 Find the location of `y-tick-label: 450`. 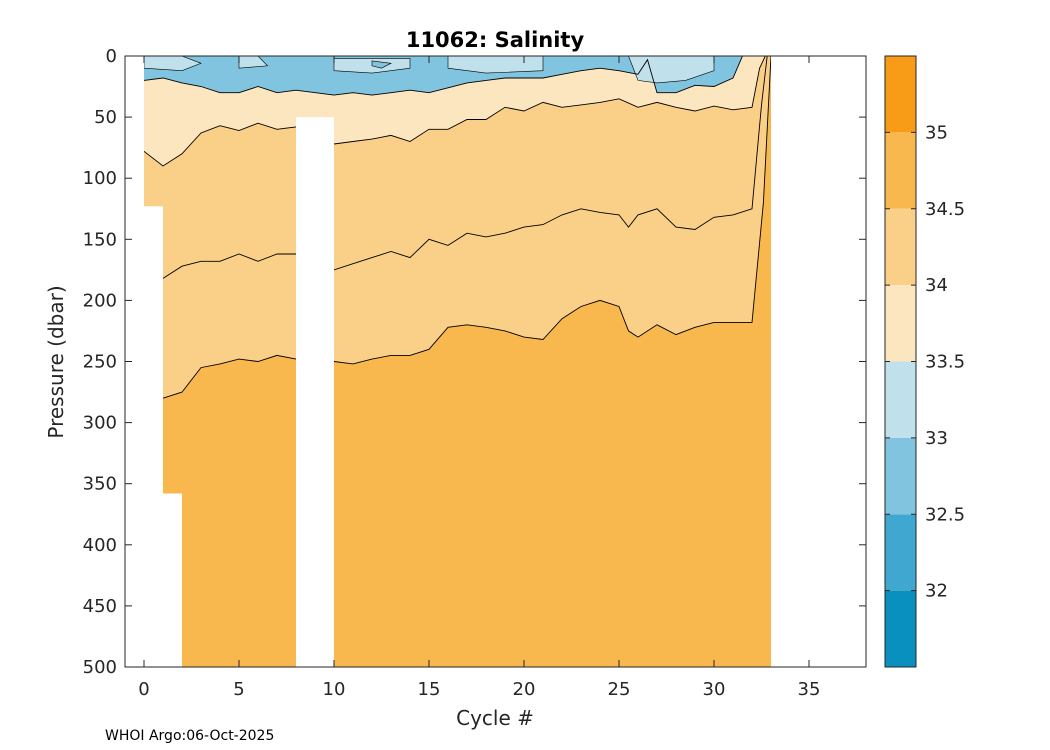

y-tick-label: 450 is located at coordinates (100, 606).